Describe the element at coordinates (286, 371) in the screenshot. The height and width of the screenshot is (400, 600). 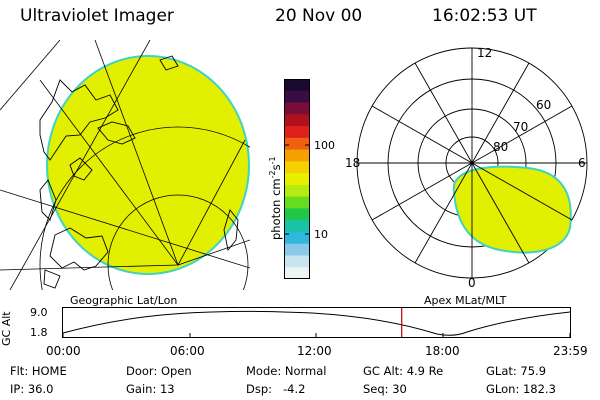
I see `info-mode: Mode: Normal` at that location.